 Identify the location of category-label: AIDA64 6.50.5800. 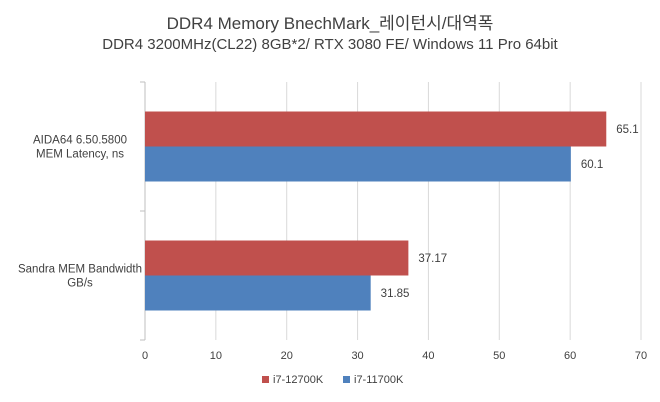
(80, 141).